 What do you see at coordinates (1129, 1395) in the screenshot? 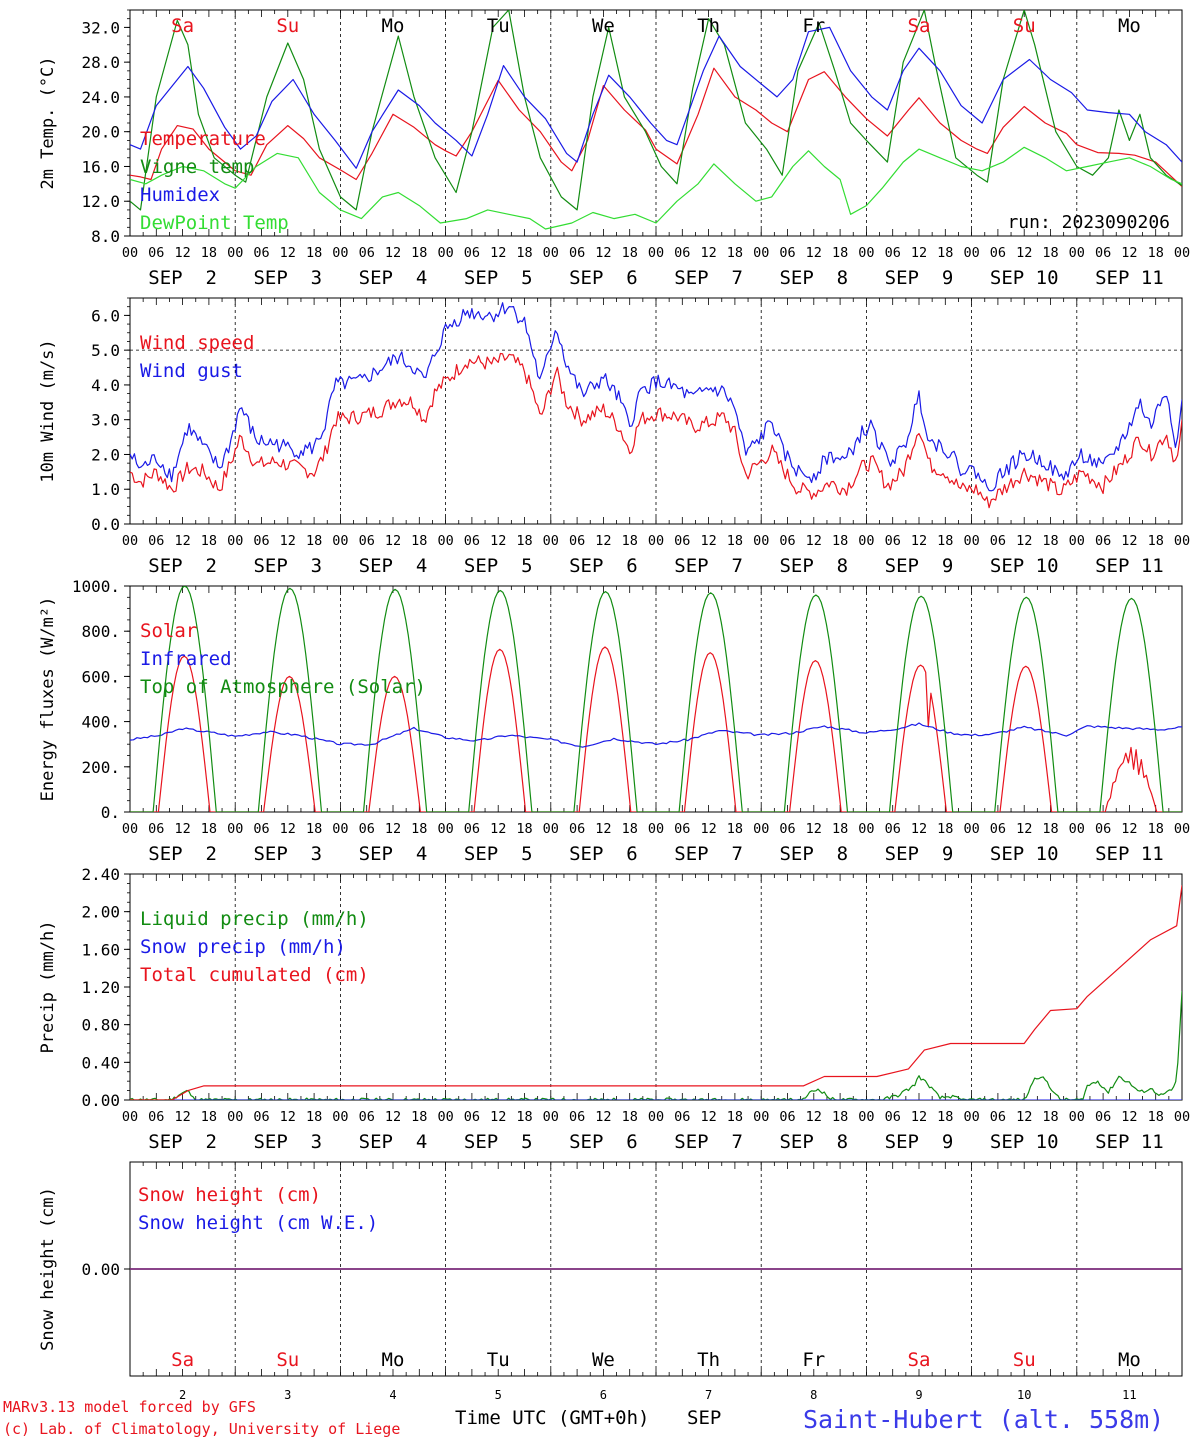
I see `day-number: 11` at bounding box center [1129, 1395].